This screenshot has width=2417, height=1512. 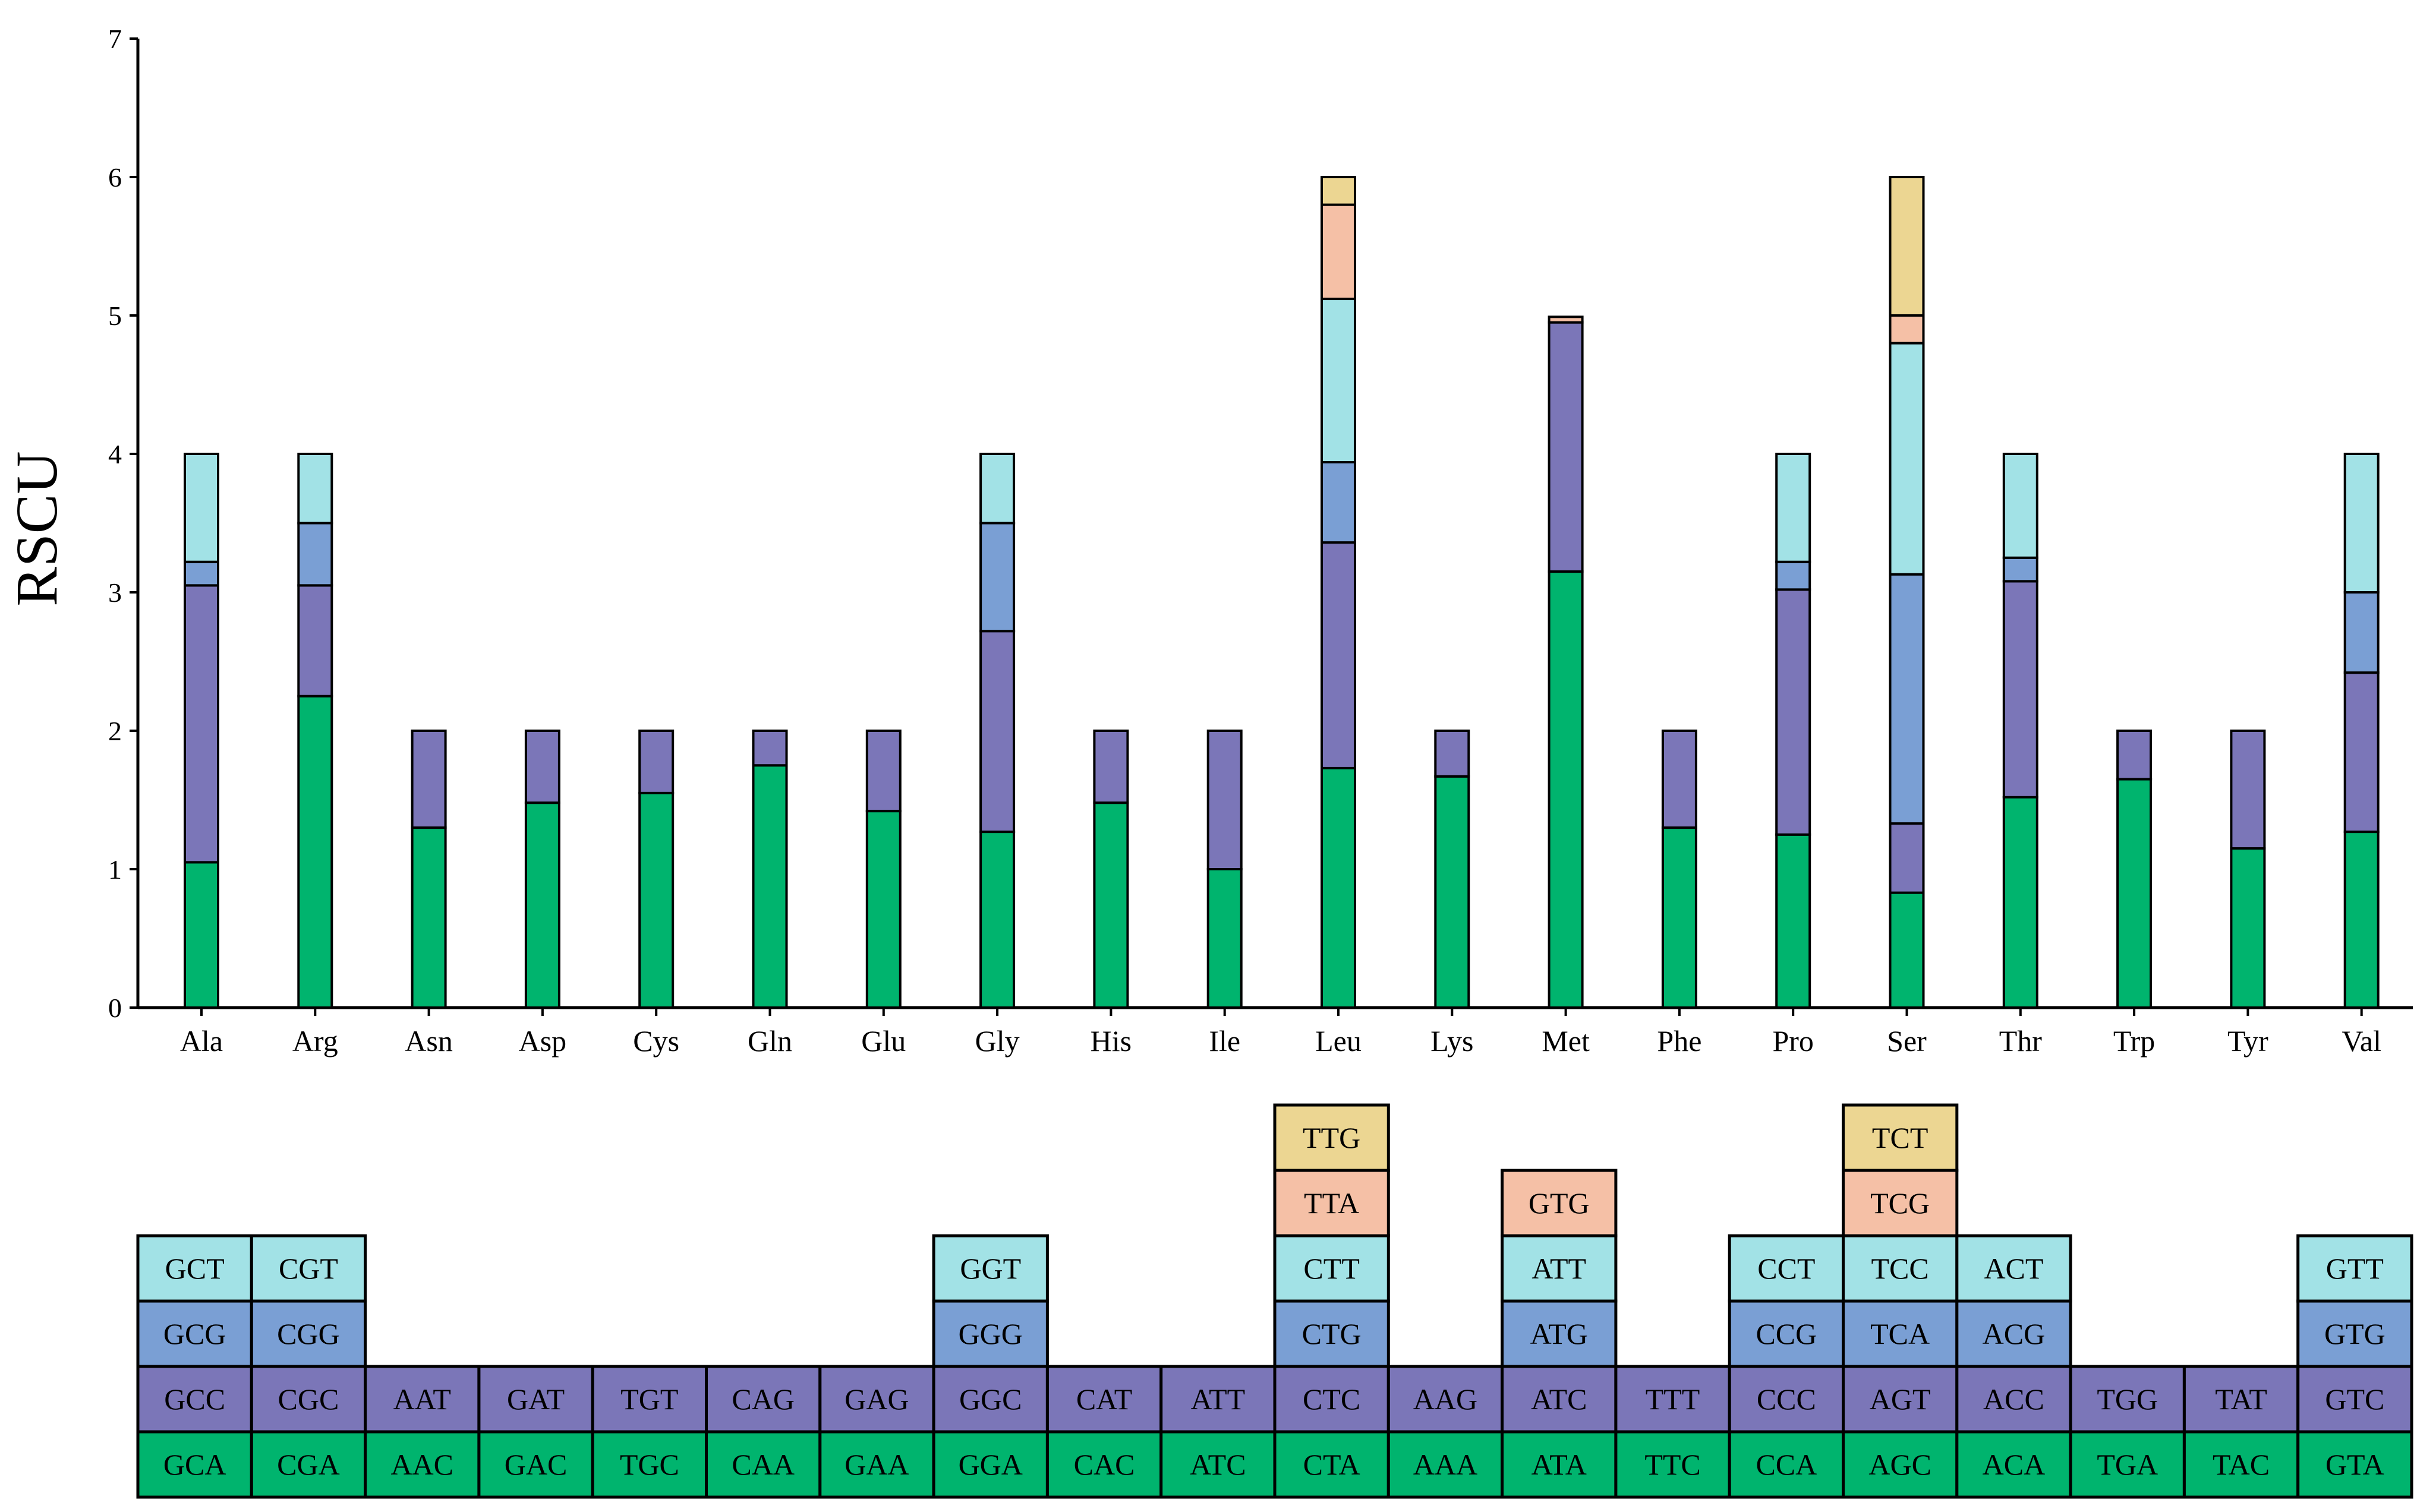 I want to click on y-tick-label: 7, so click(x=115, y=39).